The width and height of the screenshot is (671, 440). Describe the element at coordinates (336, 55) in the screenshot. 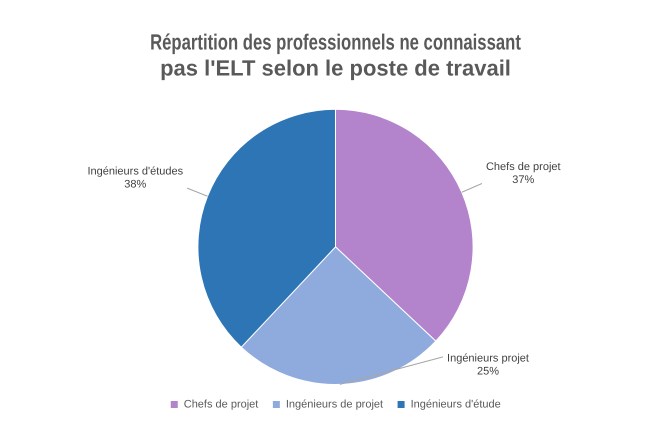

I see `chart-title: Répartition des professionnels ne connaissant pas l'ELT selon le poste de travail` at that location.